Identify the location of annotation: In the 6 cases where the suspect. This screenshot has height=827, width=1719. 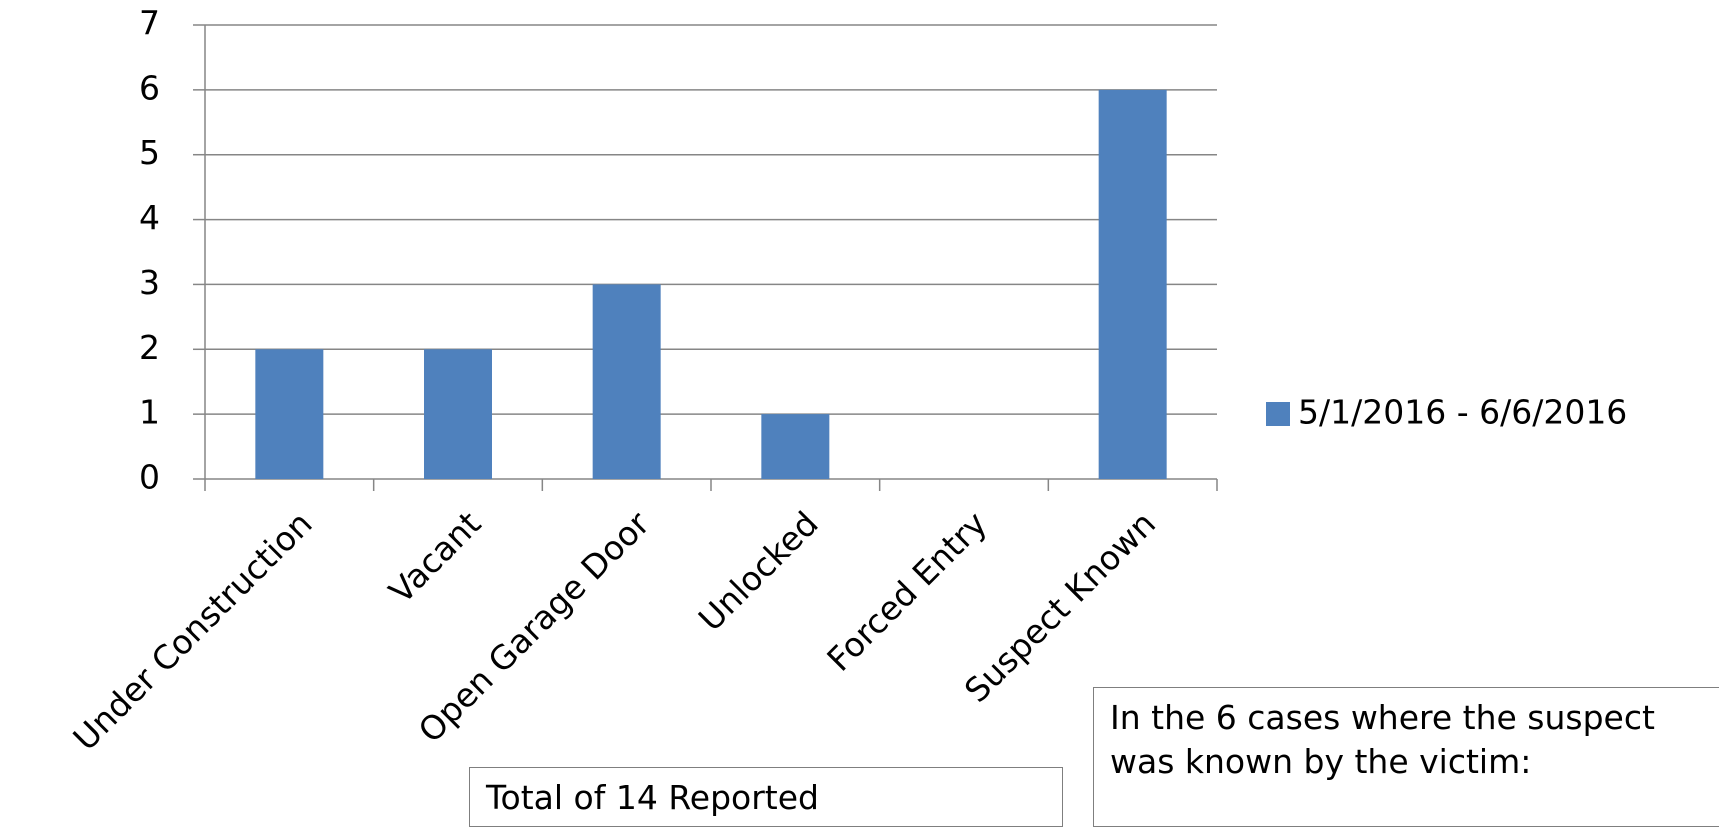
(1382, 717).